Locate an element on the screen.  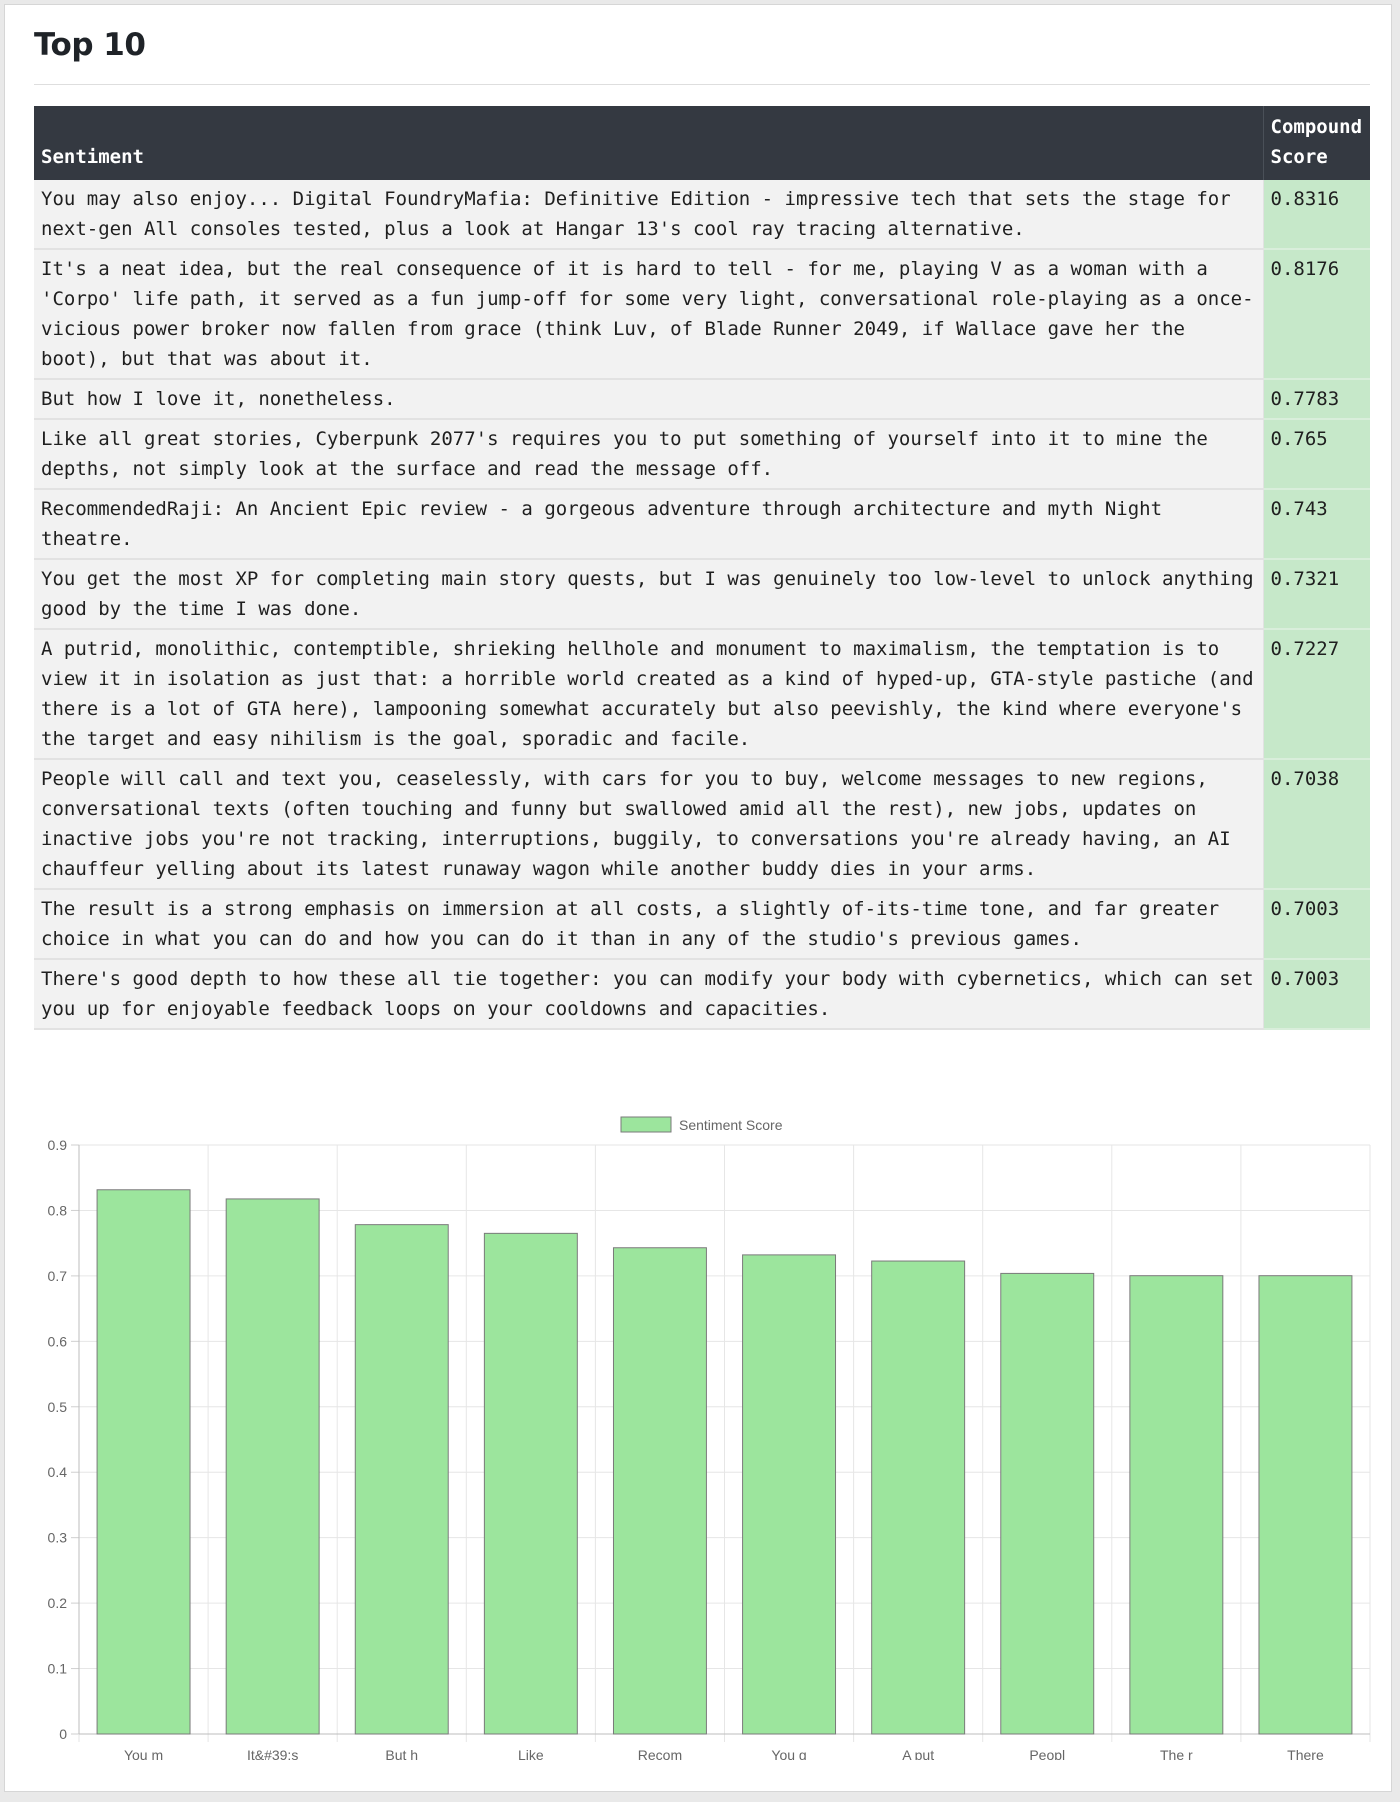
x-tick-label: It&#39;s is located at coordinates (272, 1753).